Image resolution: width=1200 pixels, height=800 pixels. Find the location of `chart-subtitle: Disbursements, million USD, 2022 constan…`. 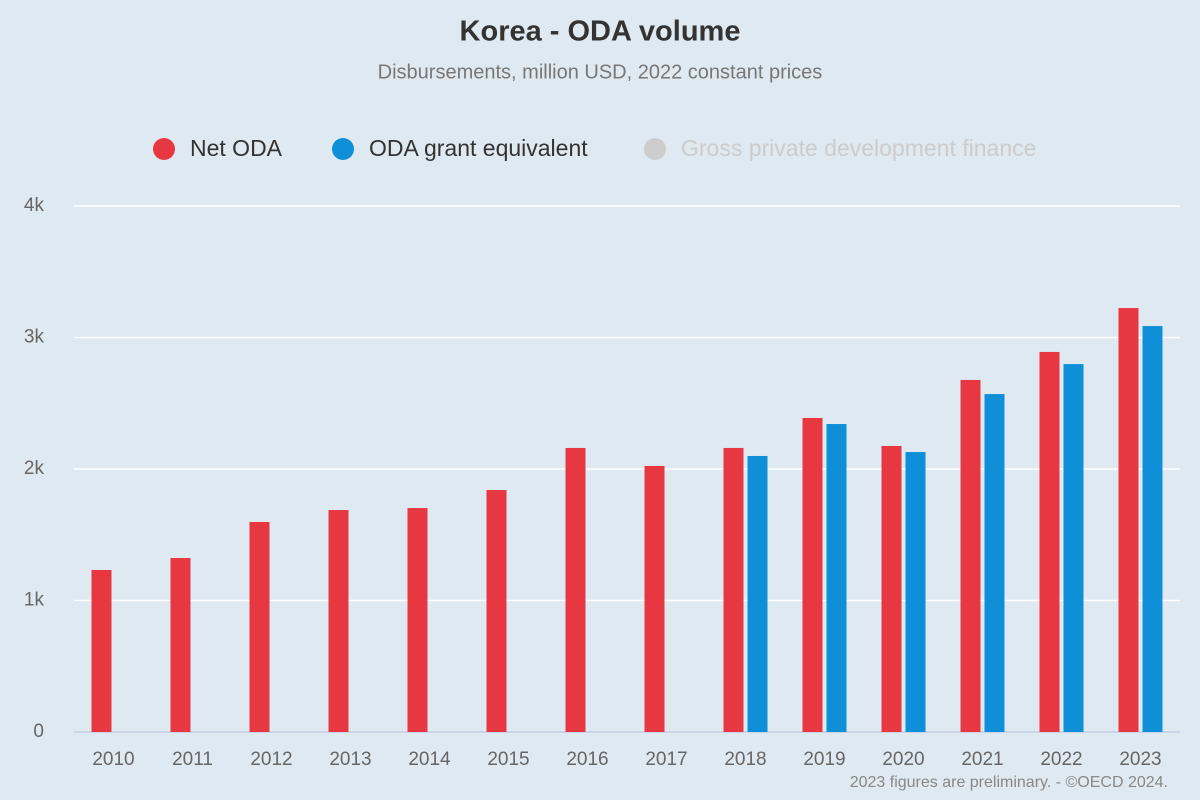

chart-subtitle: Disbursements, million USD, 2022 constan… is located at coordinates (600, 72).